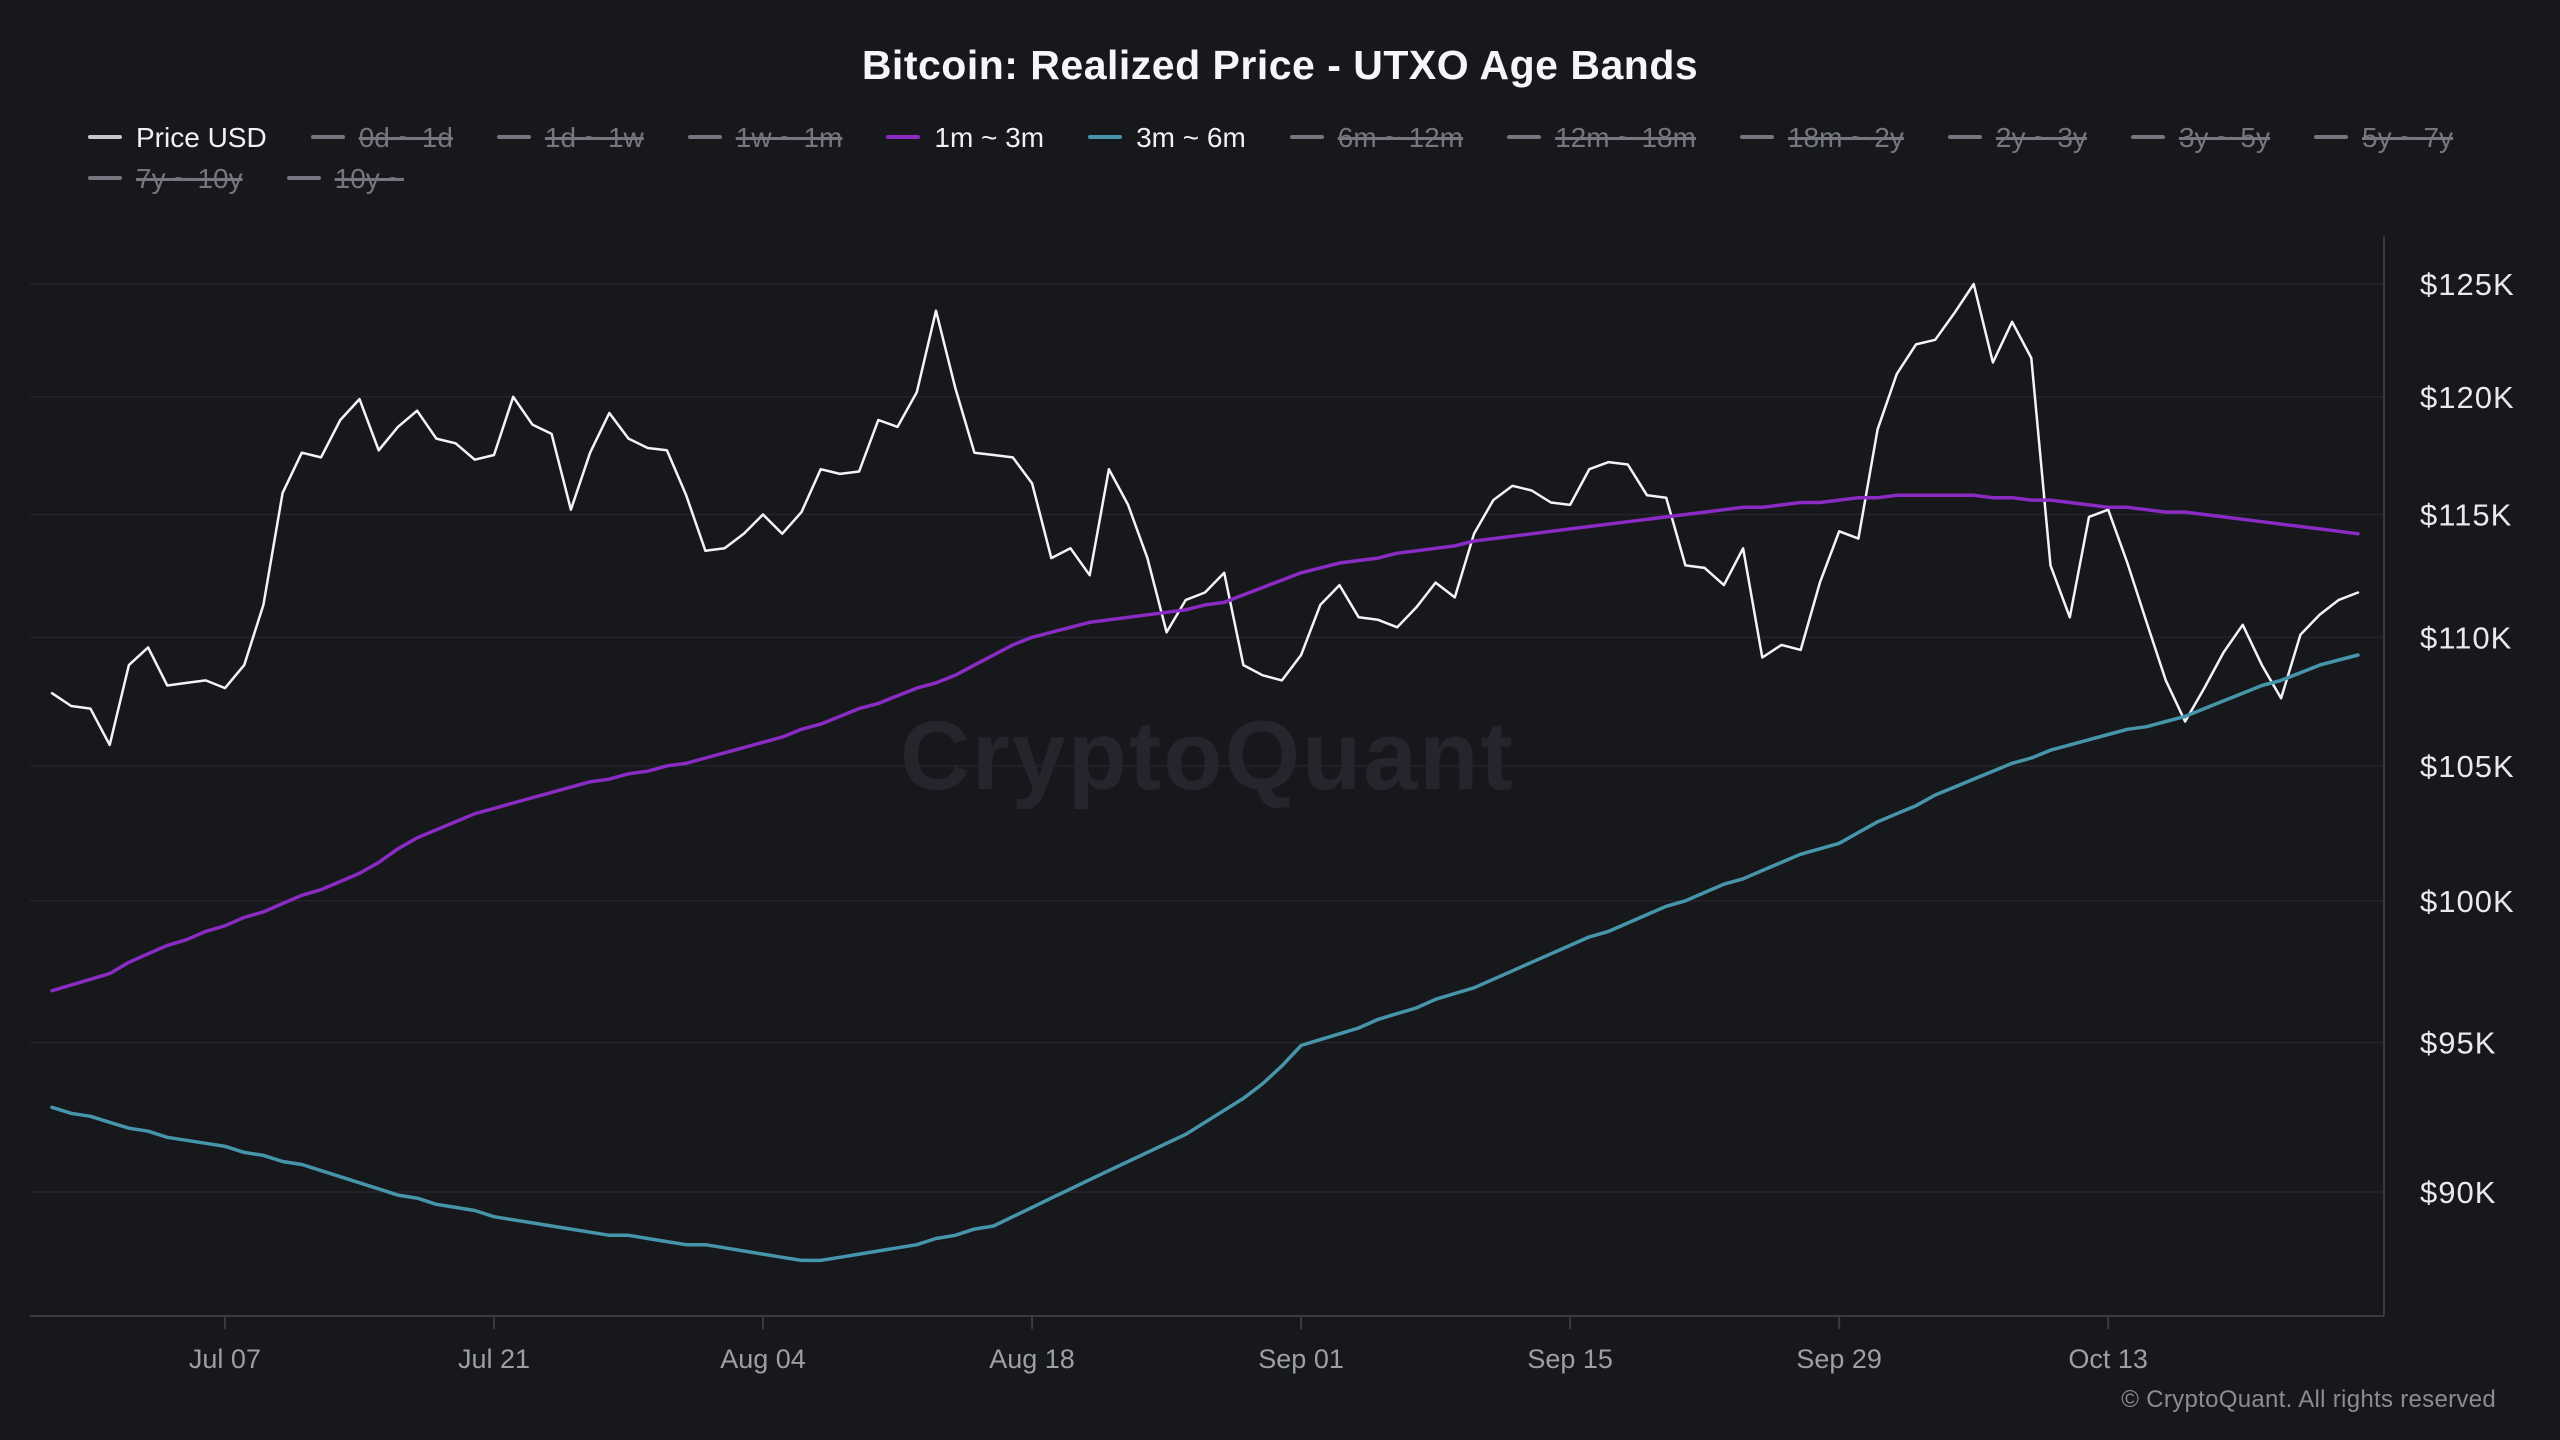 This screenshot has height=1440, width=2560. I want to click on copyright-notice: © CryptoQuant. All rights reserved, so click(2308, 1399).